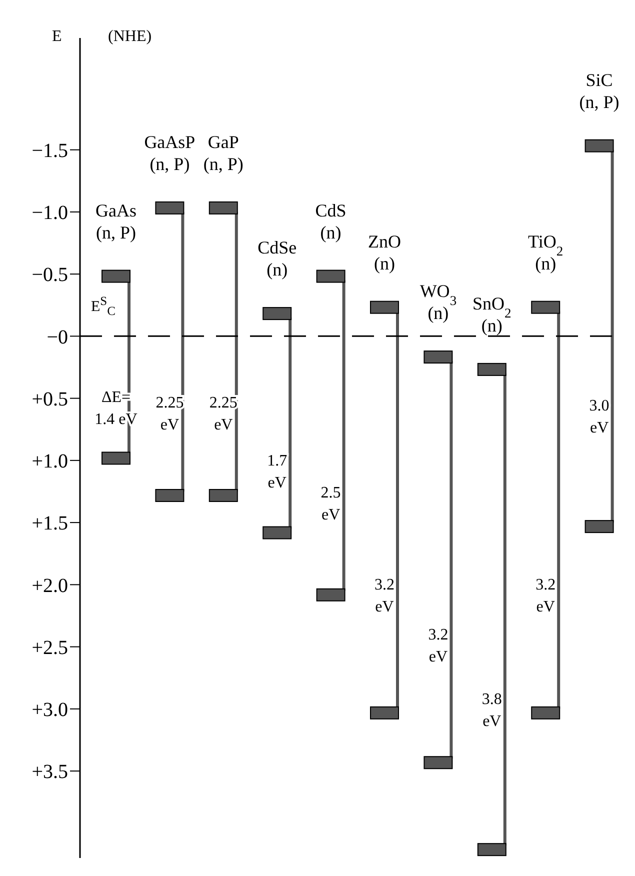 This screenshot has height=876, width=635. Describe the element at coordinates (50, 523) in the screenshot. I see `y-tick-label: +1.5` at that location.